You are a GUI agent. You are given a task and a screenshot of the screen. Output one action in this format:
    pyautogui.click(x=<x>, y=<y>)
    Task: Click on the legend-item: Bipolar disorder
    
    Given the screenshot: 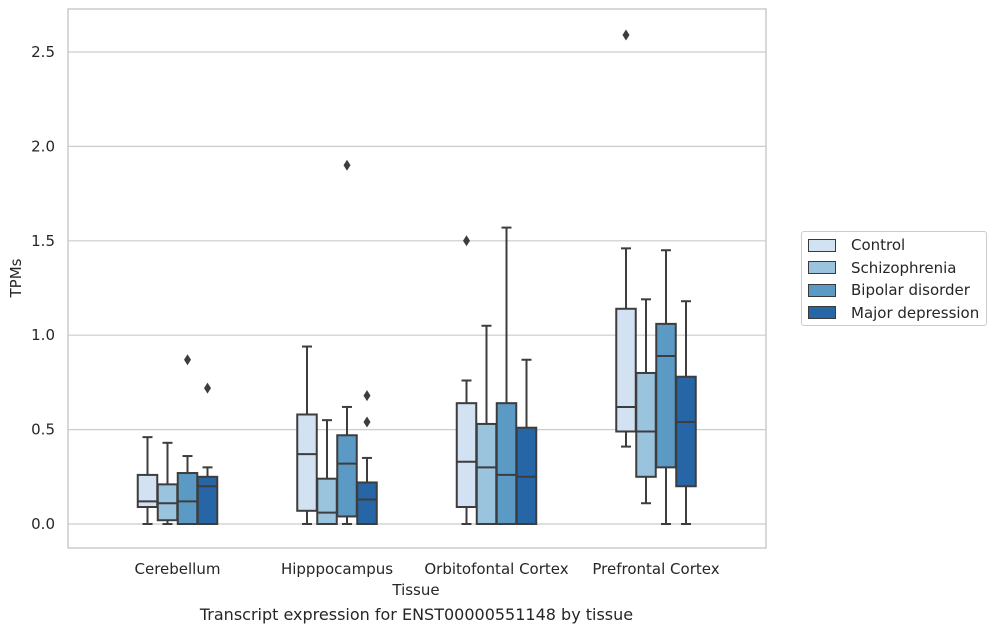 What is the action you would take?
    pyautogui.click(x=889, y=290)
    